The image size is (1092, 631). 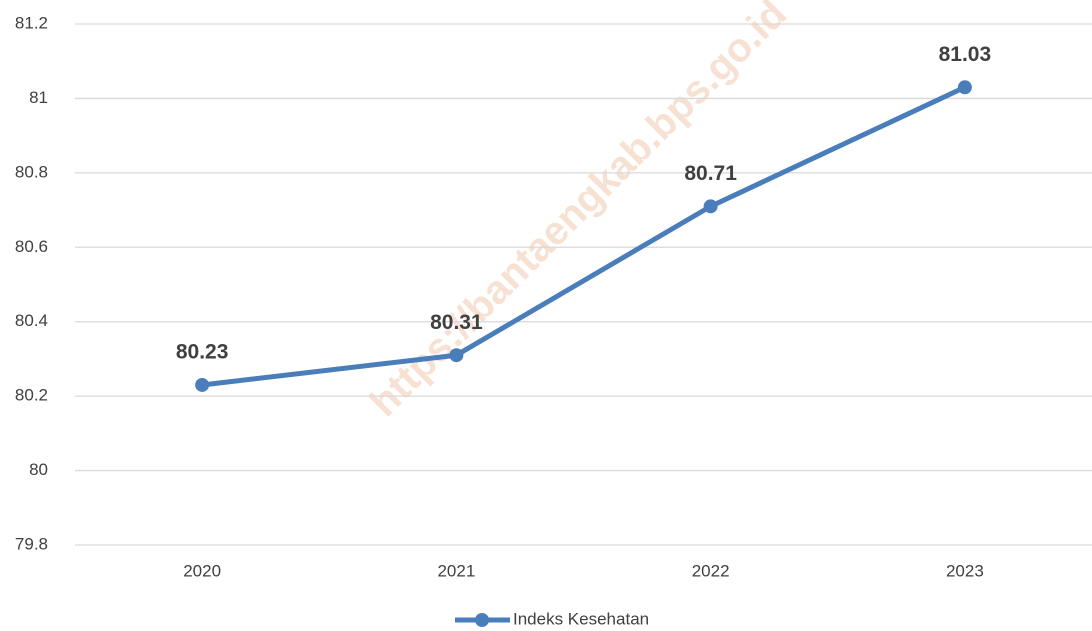 What do you see at coordinates (31, 320) in the screenshot?
I see `y-tick-label: 80.4` at bounding box center [31, 320].